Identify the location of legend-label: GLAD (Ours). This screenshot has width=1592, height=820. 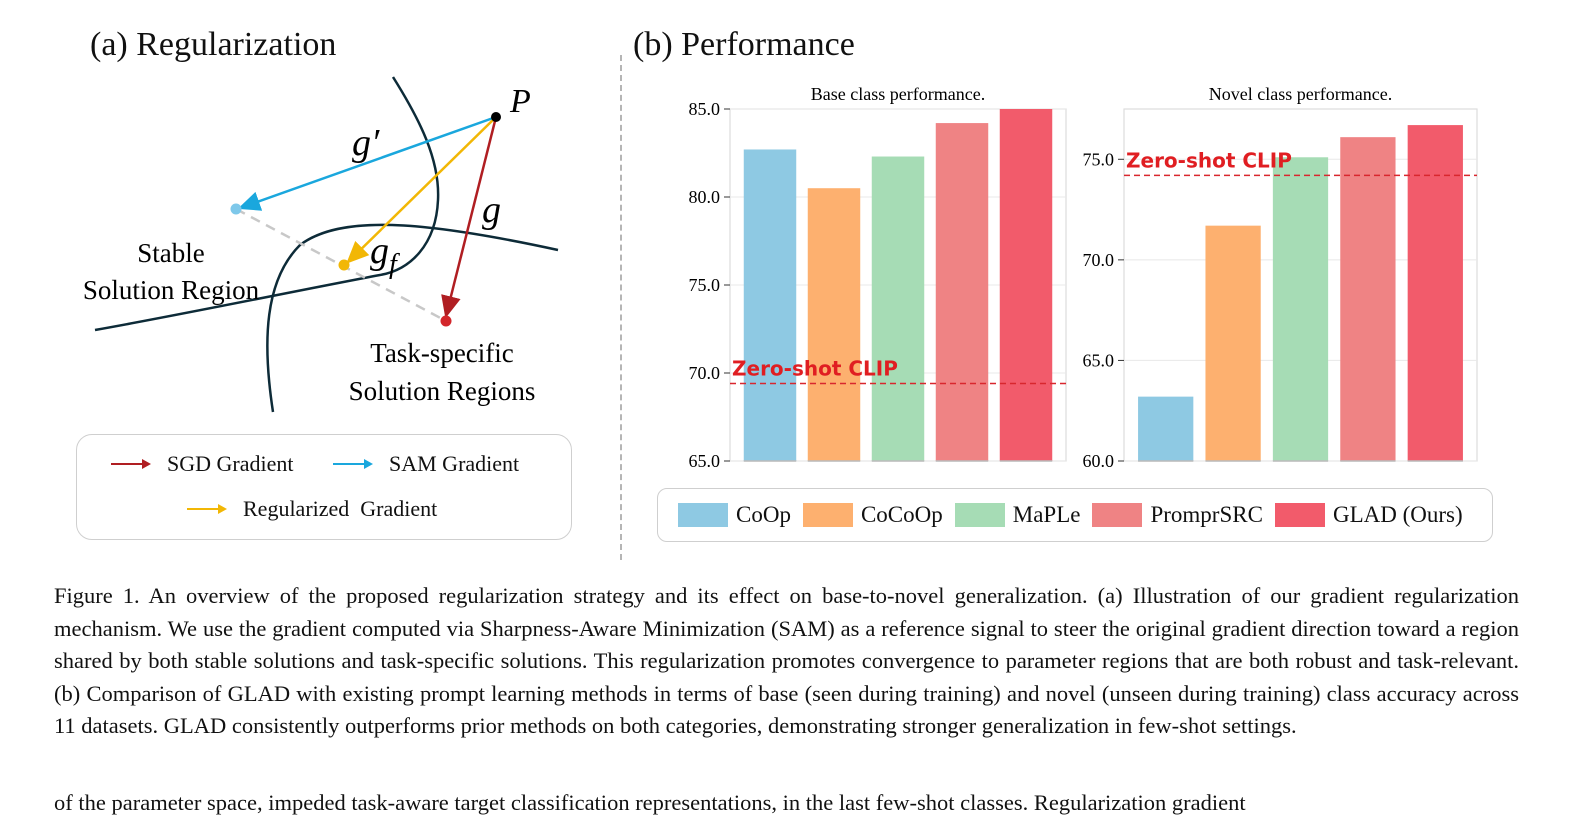
(1397, 514).